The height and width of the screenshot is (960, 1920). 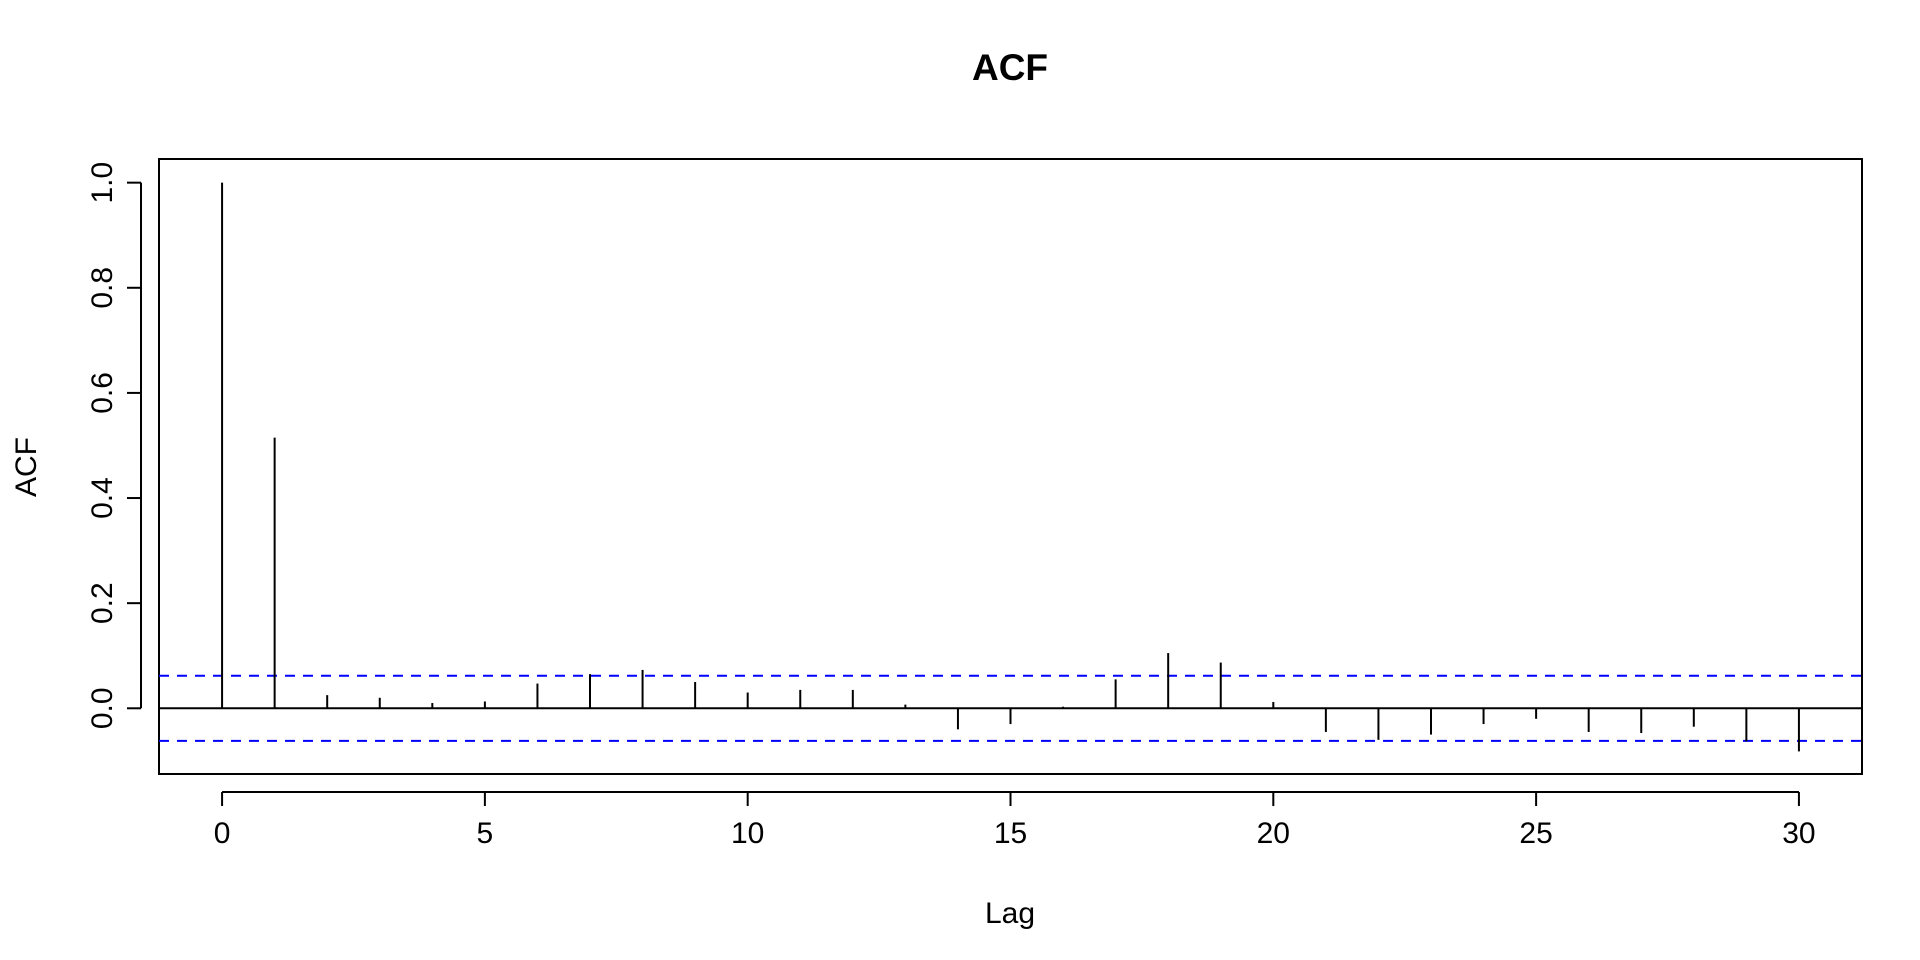 I want to click on y-tick-label: 1.0, so click(x=102, y=183).